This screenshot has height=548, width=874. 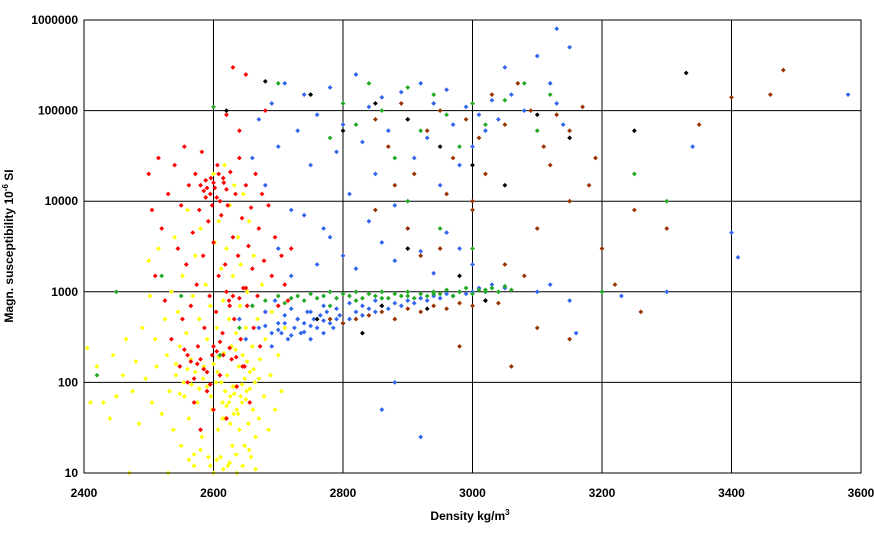 What do you see at coordinates (731, 493) in the screenshot?
I see `x-tick-label: 3400` at bounding box center [731, 493].